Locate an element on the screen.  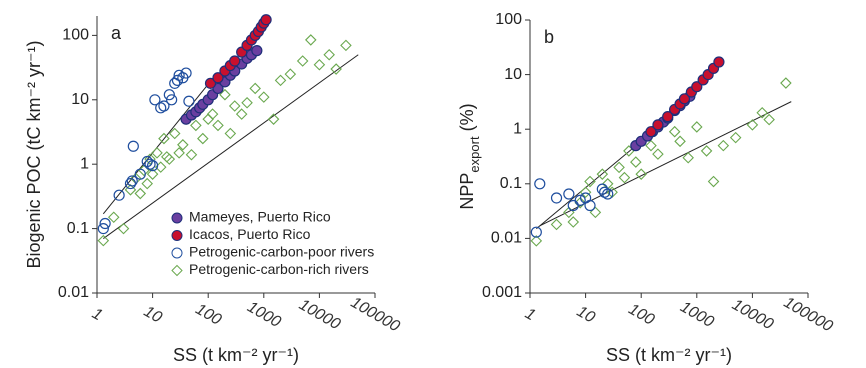
x-tick-label: 1 is located at coordinates (530, 314).